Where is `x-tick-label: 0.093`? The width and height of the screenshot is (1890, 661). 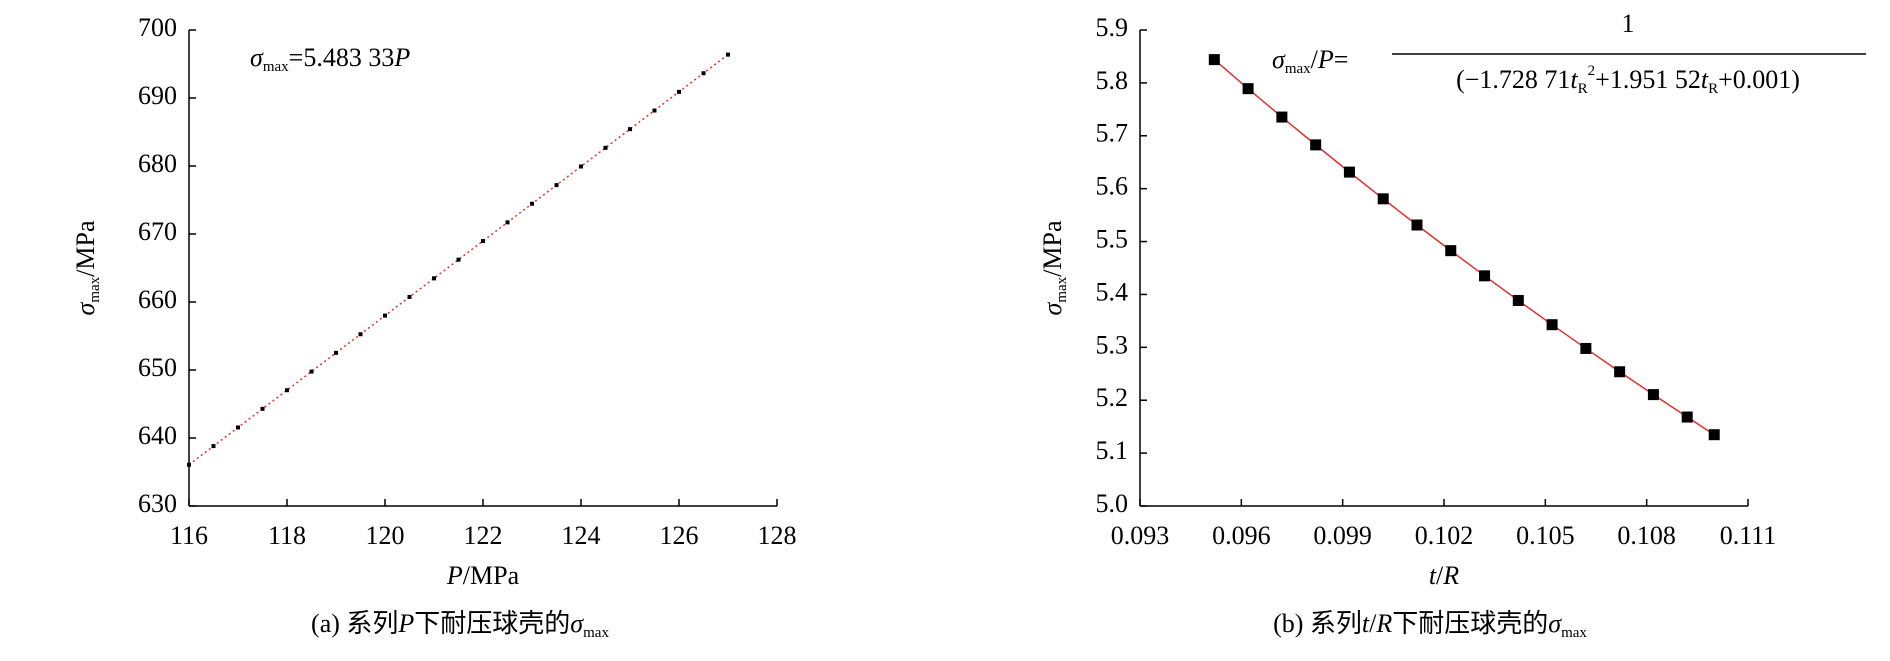 x-tick-label: 0.093 is located at coordinates (1140, 535).